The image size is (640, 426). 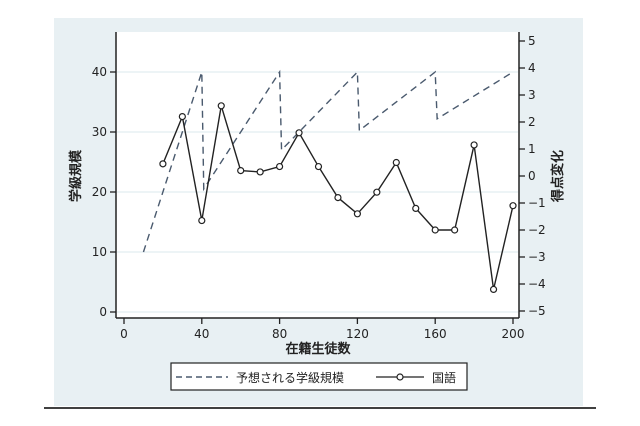 What do you see at coordinates (99, 192) in the screenshot?
I see `left-tick-label: 20` at bounding box center [99, 192].